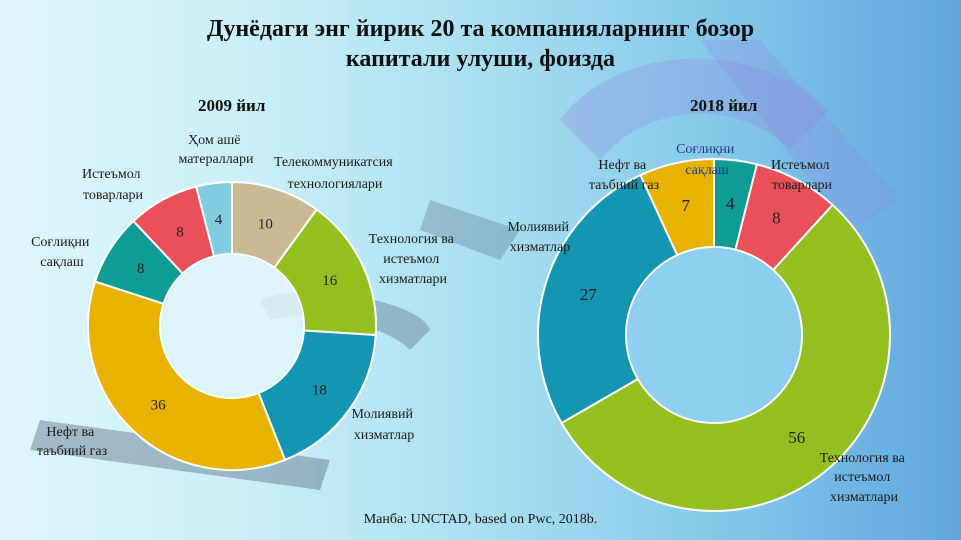 The image size is (961, 540). Describe the element at coordinates (724, 105) in the screenshot. I see `chart2-subtitle: 2018 йил` at that location.